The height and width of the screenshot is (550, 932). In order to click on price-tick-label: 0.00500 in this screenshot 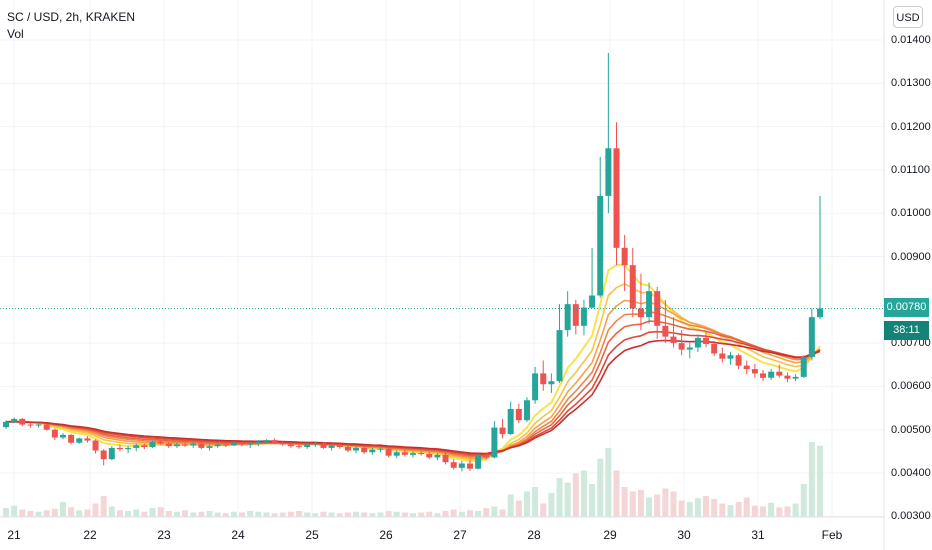, I will do `click(911, 429)`.